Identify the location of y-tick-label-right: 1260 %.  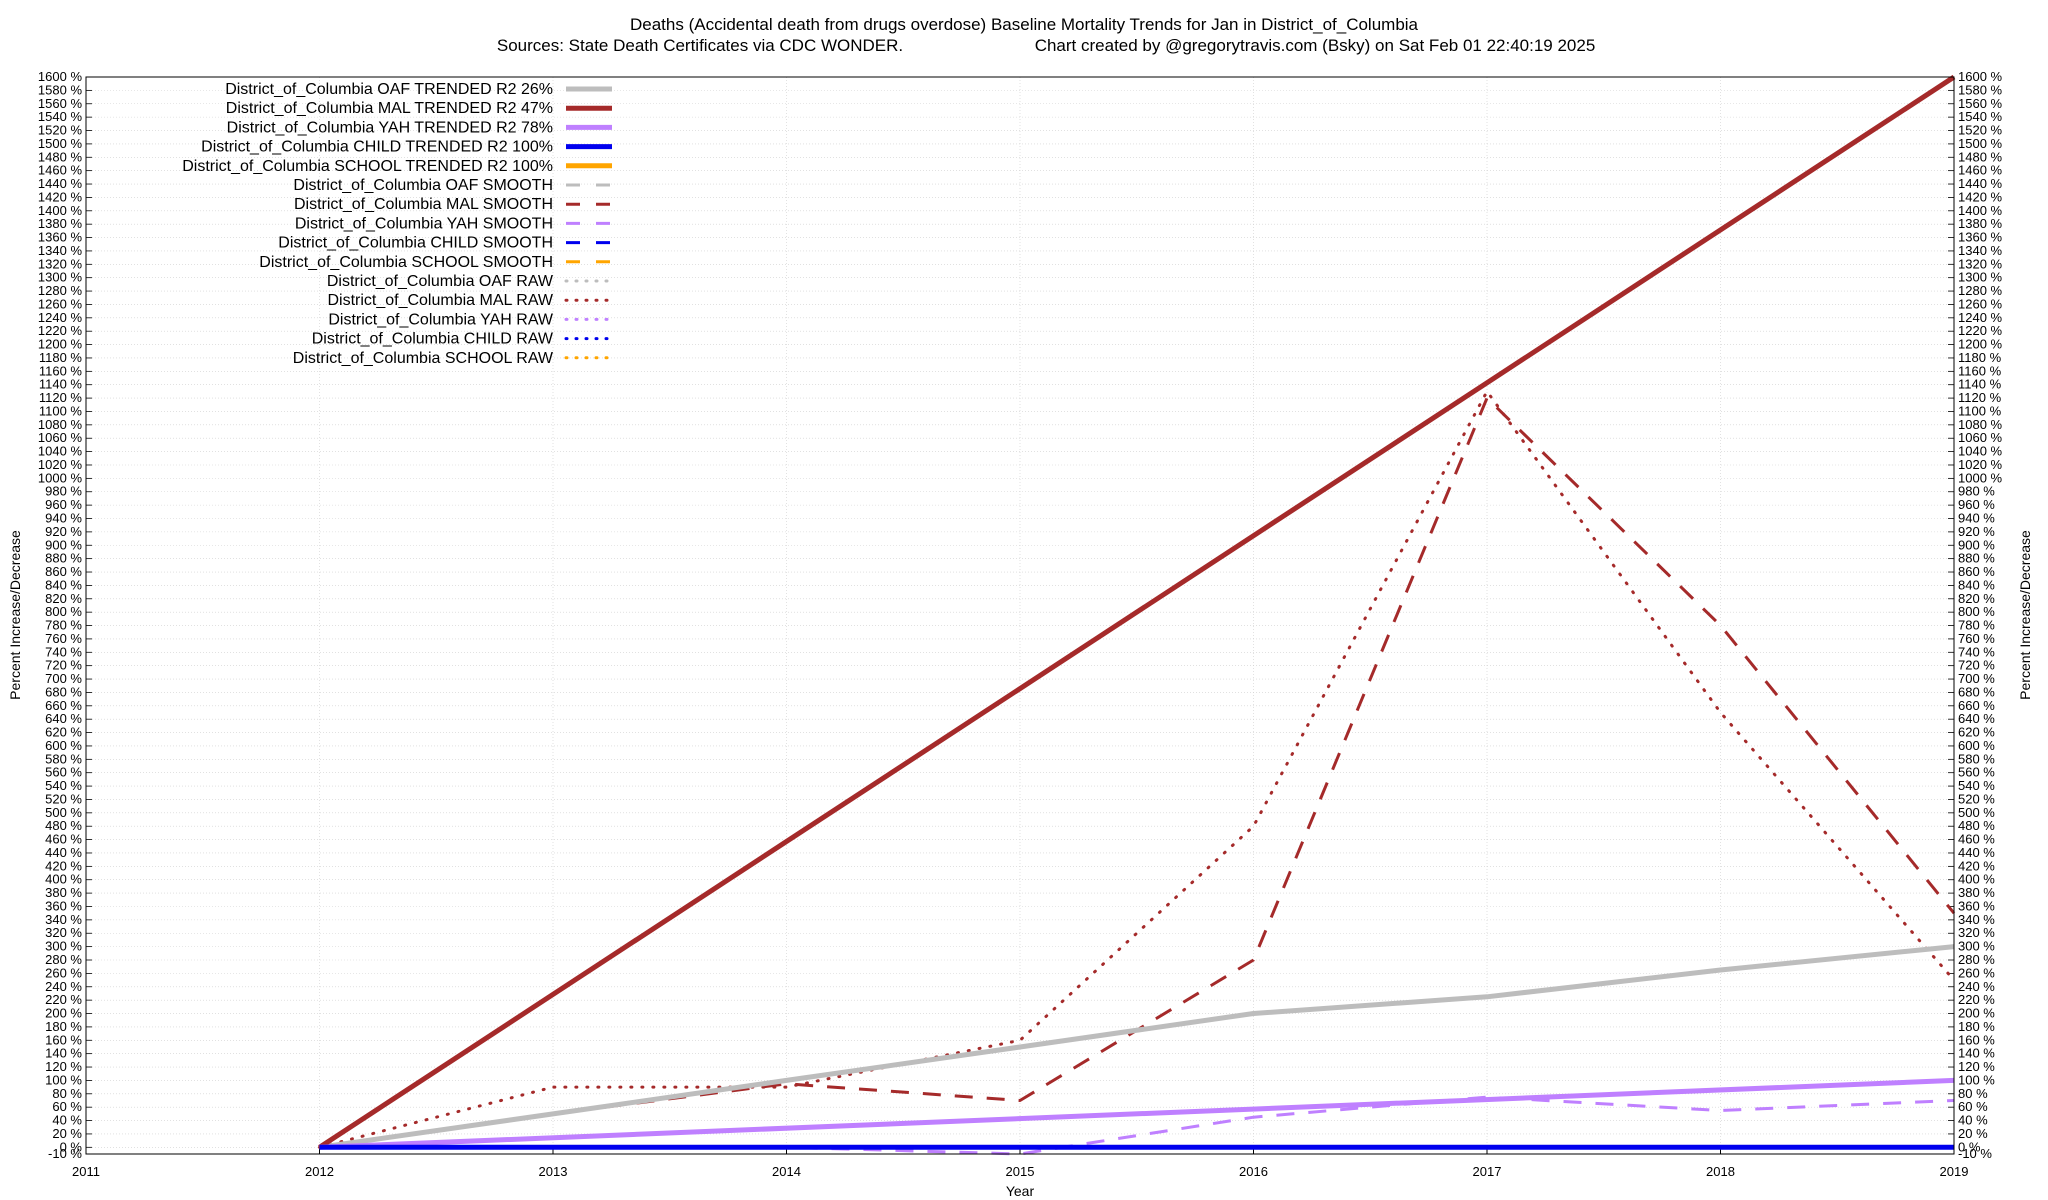
(1980, 303).